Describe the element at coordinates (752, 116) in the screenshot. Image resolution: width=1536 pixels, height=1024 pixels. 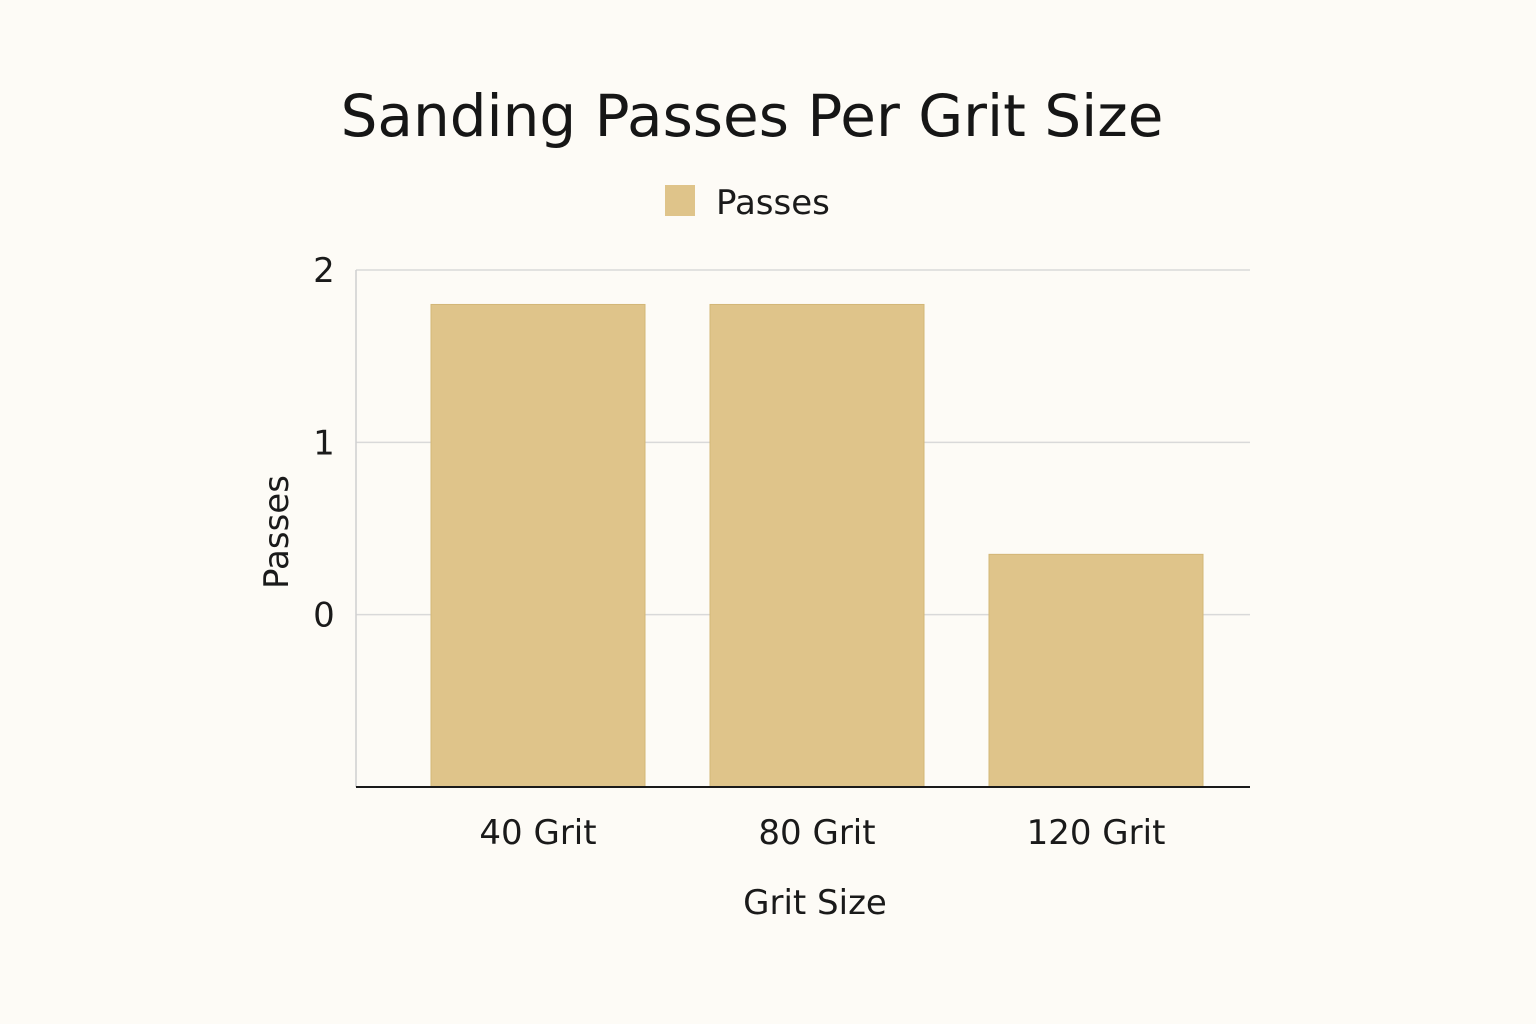
I see `chart-title: Sanding Passes Per Grit Size` at that location.